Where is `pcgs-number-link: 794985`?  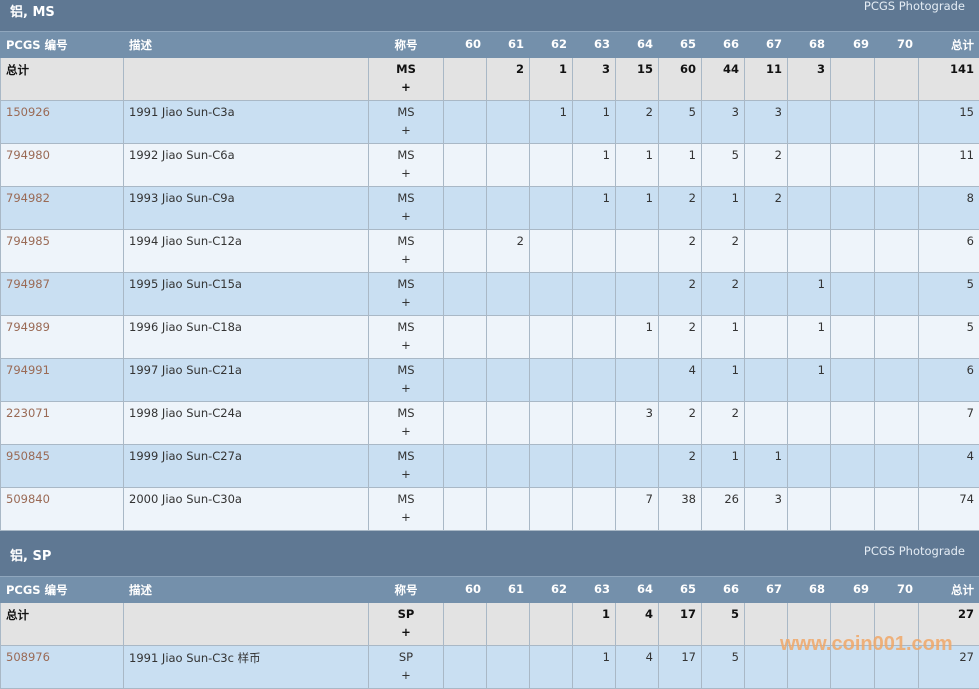
pcgs-number-link: 794985 is located at coordinates (28, 241).